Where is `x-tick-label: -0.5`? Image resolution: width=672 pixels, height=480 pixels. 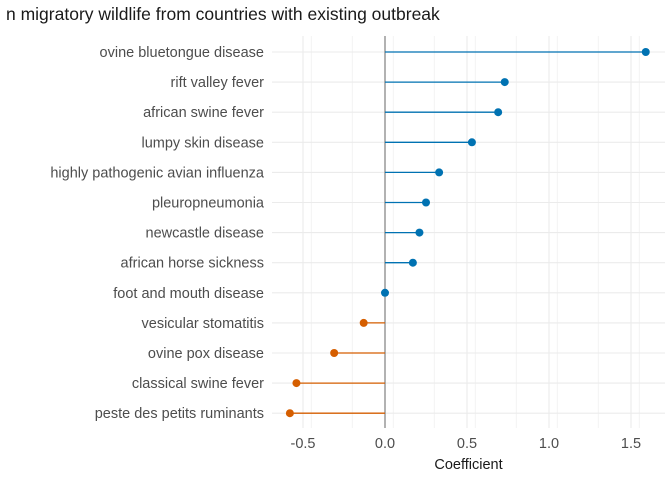
x-tick-label: -0.5 is located at coordinates (303, 444).